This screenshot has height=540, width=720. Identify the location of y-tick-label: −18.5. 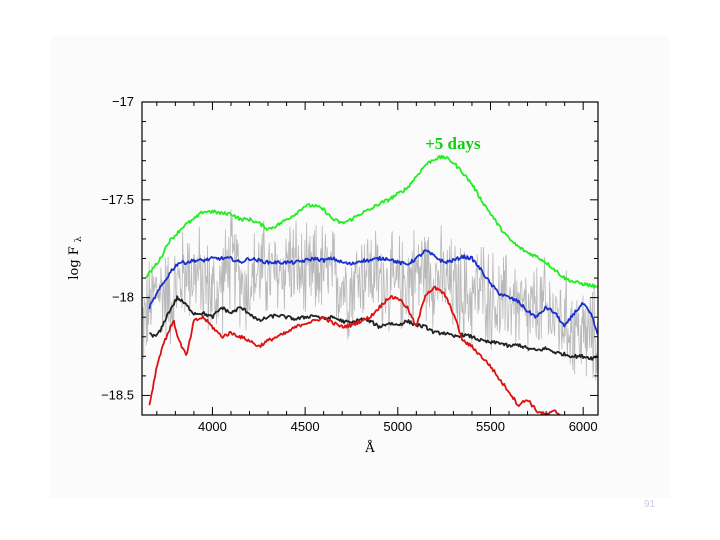
(117, 394).